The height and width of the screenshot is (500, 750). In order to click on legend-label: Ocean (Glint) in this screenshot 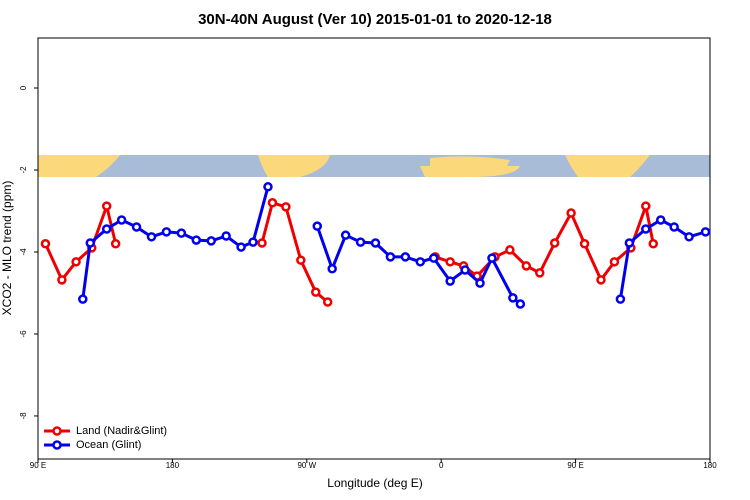, I will do `click(108, 445)`.